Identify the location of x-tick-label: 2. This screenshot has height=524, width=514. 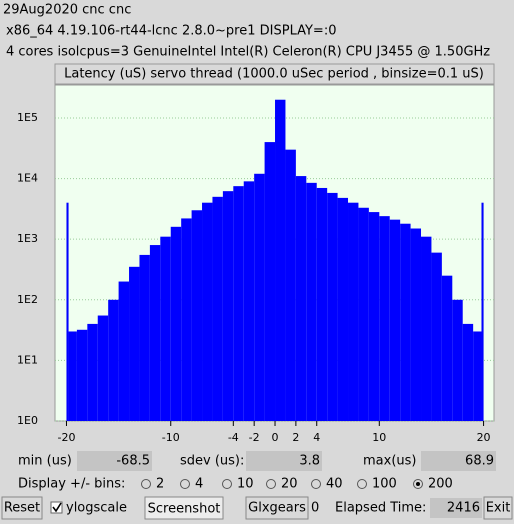
(295, 437).